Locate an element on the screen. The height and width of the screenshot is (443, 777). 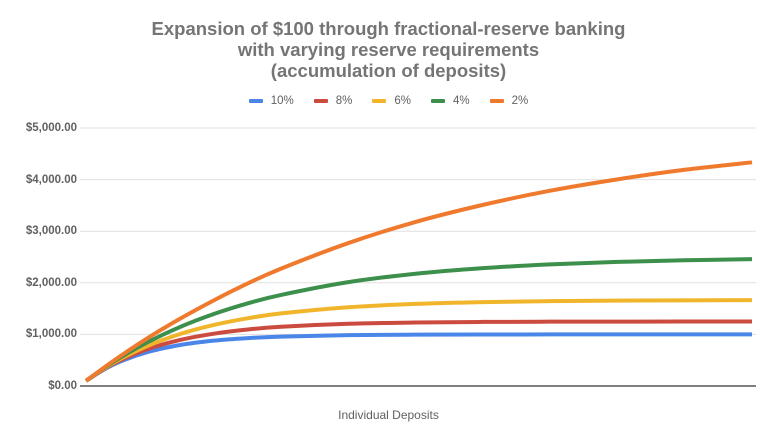
legend-label: 10% is located at coordinates (282, 101).